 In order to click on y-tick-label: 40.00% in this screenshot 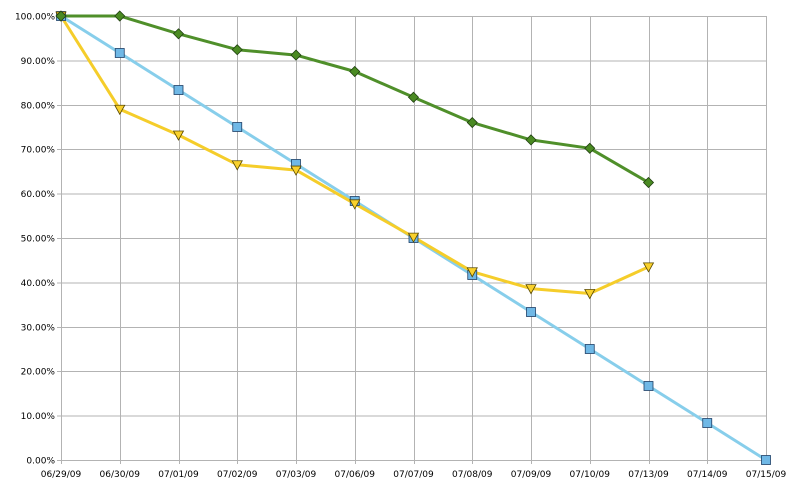, I will do `click(38, 284)`.